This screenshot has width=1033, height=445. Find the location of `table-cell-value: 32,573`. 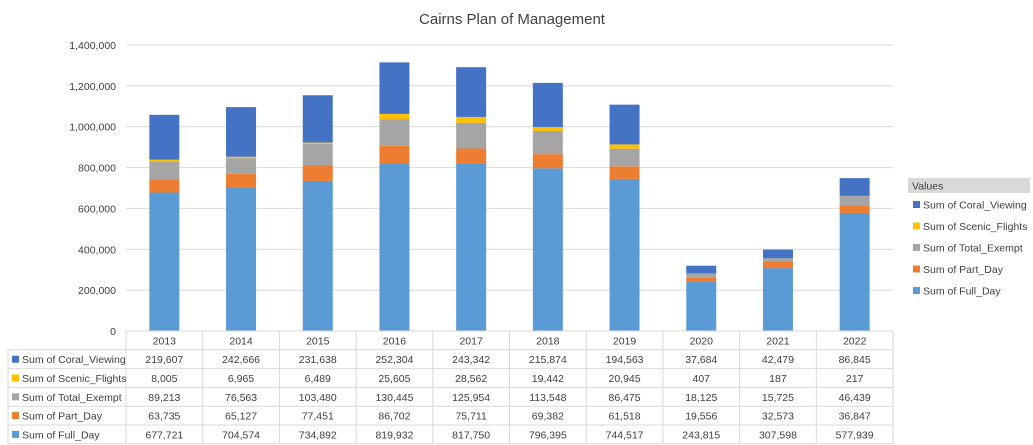

table-cell-value: 32,573 is located at coordinates (778, 417).